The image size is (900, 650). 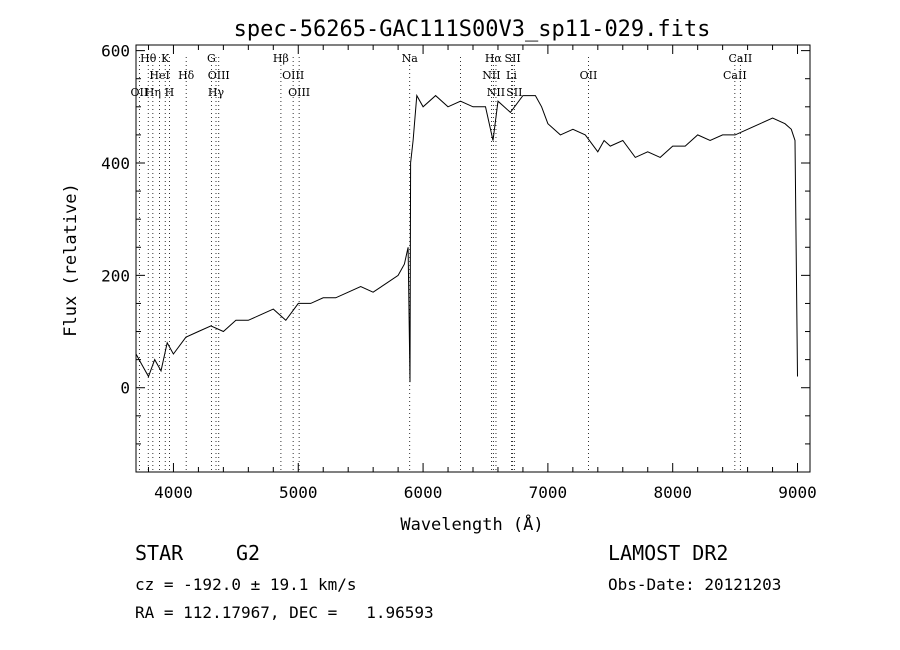 What do you see at coordinates (298, 492) in the screenshot?
I see `x-tick-label: 5000` at bounding box center [298, 492].